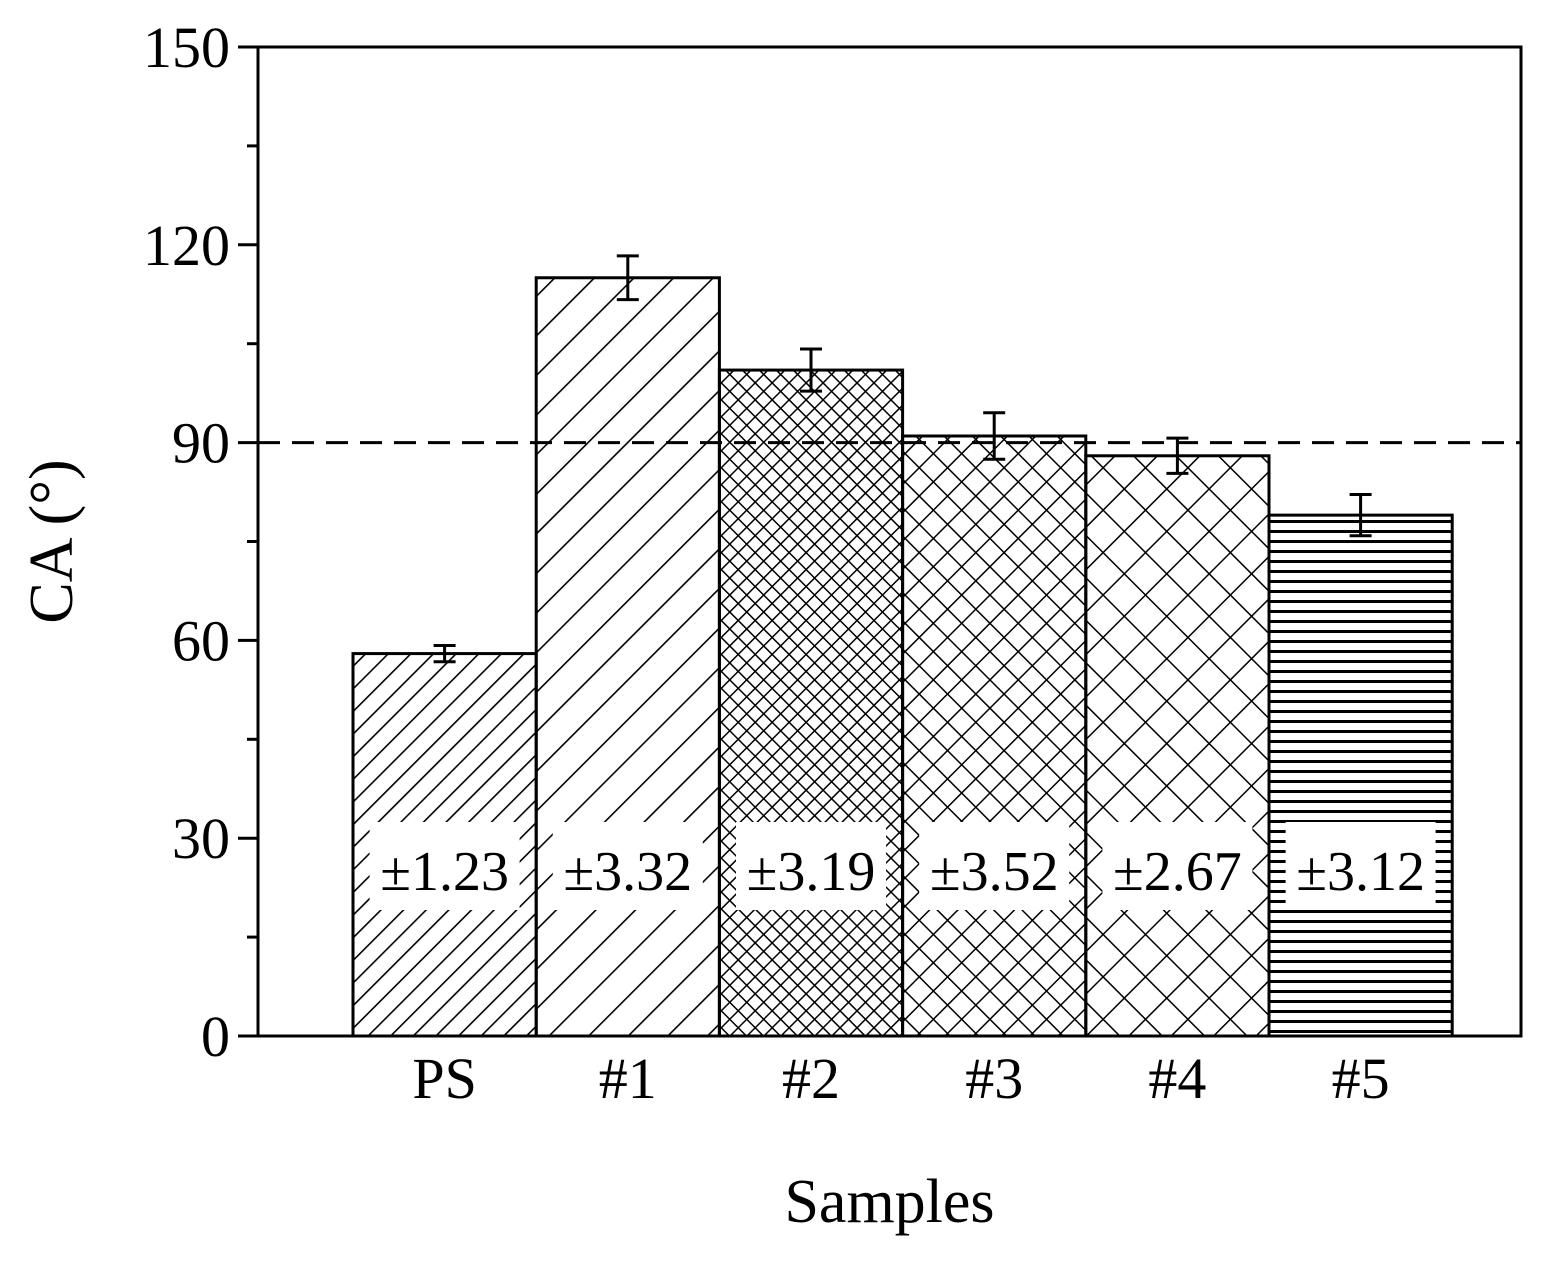 The width and height of the screenshot is (1551, 1262). What do you see at coordinates (811, 872) in the screenshot?
I see `error-label-text-2: ±3.19` at bounding box center [811, 872].